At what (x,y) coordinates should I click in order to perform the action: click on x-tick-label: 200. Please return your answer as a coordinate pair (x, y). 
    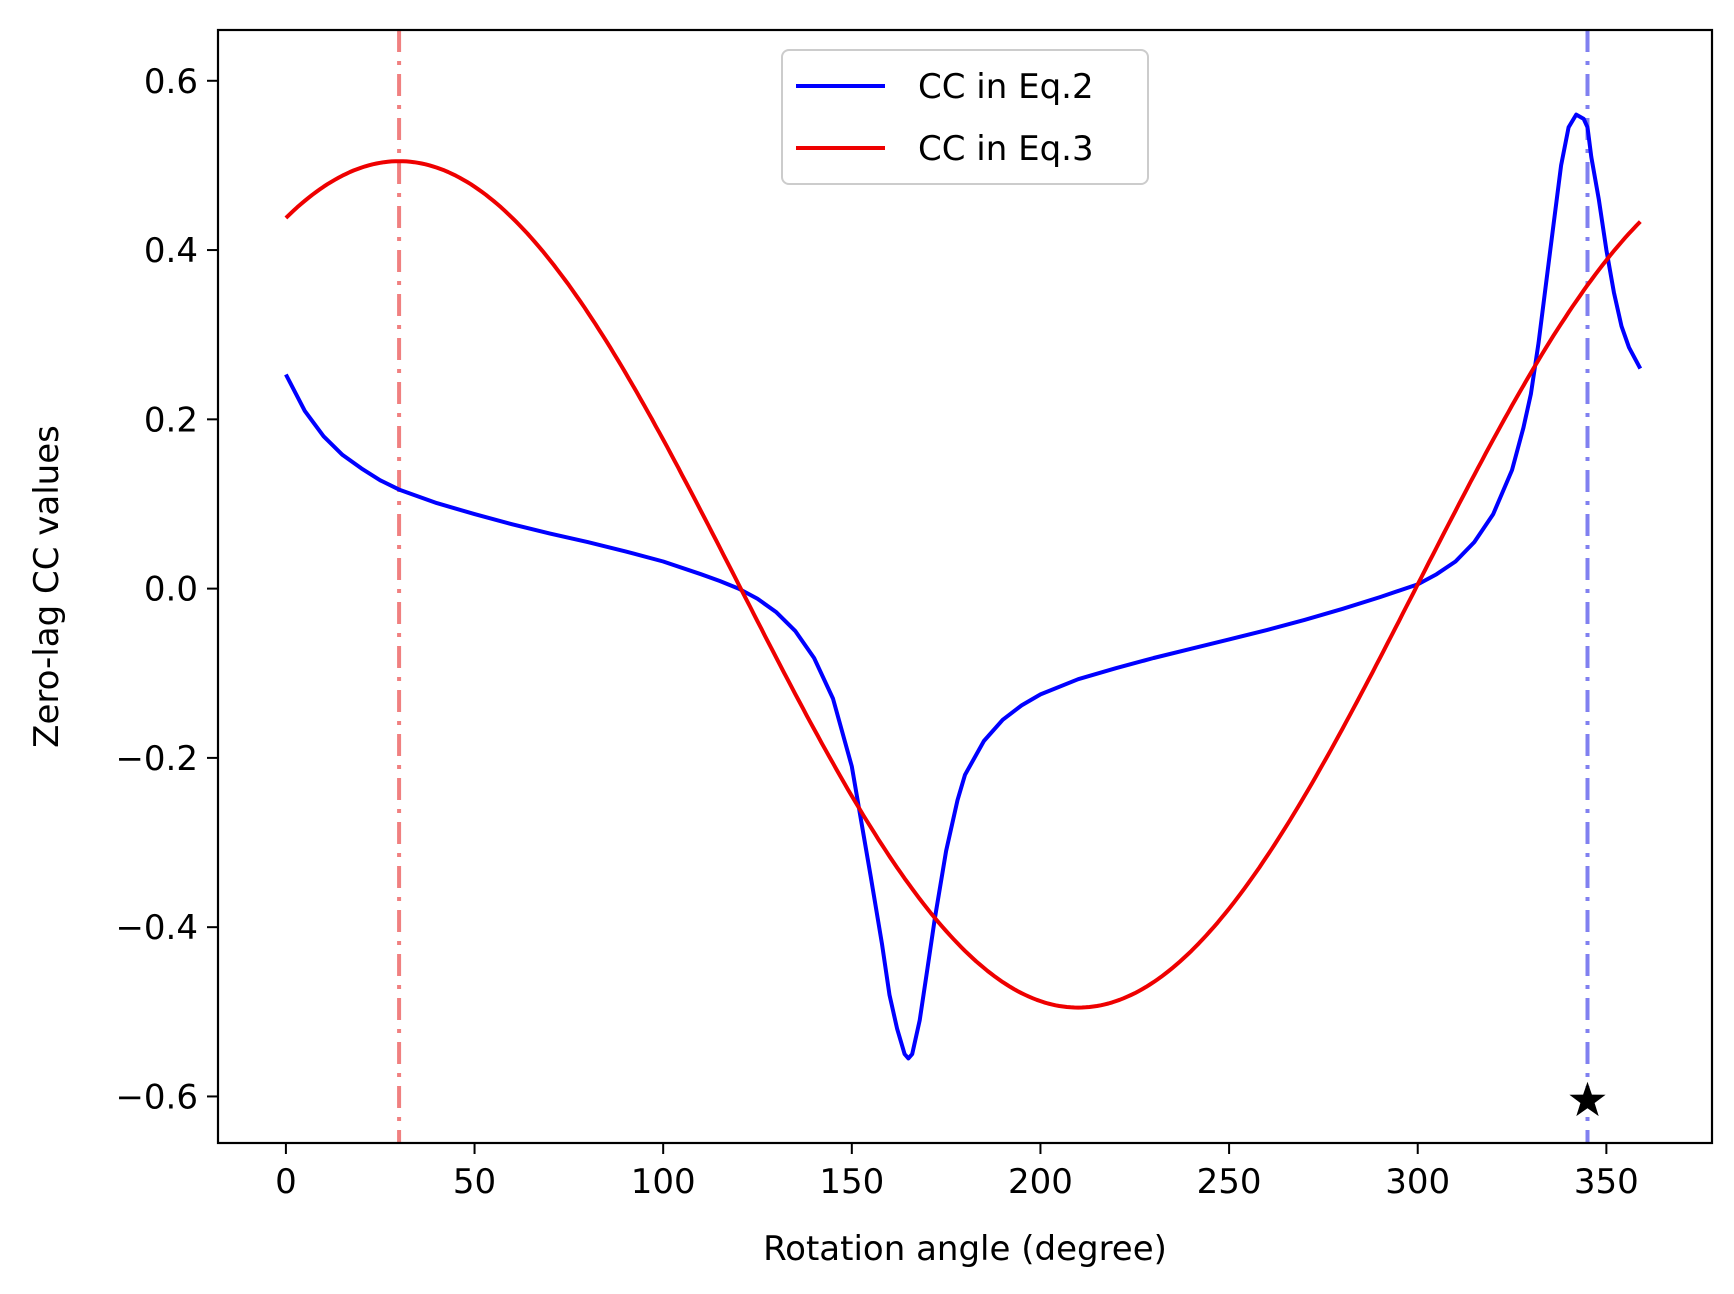
    Looking at the image, I should click on (1040, 1182).